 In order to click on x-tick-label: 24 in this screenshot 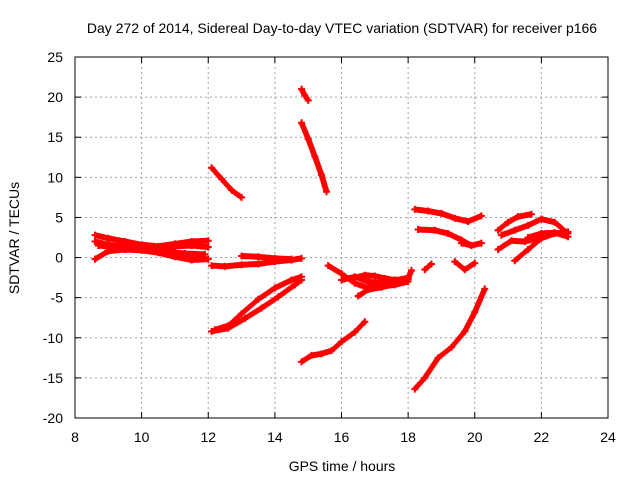, I will do `click(608, 437)`.